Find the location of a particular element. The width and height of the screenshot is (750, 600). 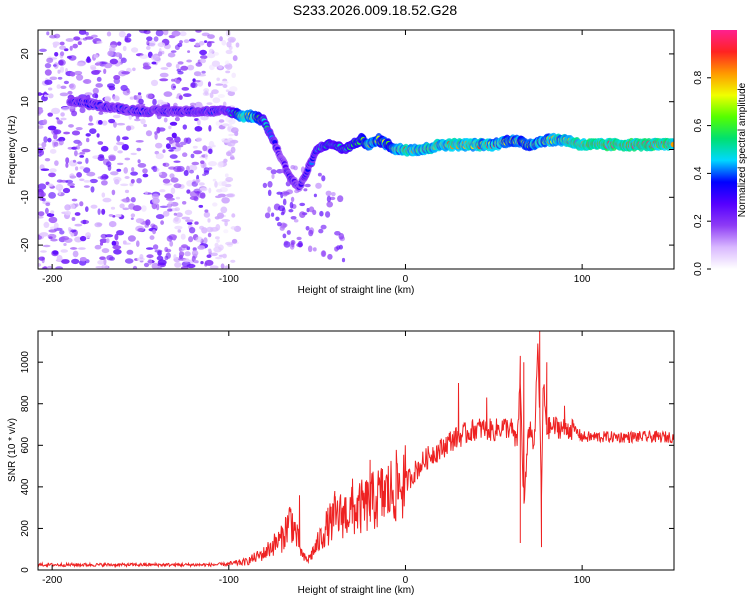

colorbar-tick-label: 0.2 is located at coordinates (698, 221).